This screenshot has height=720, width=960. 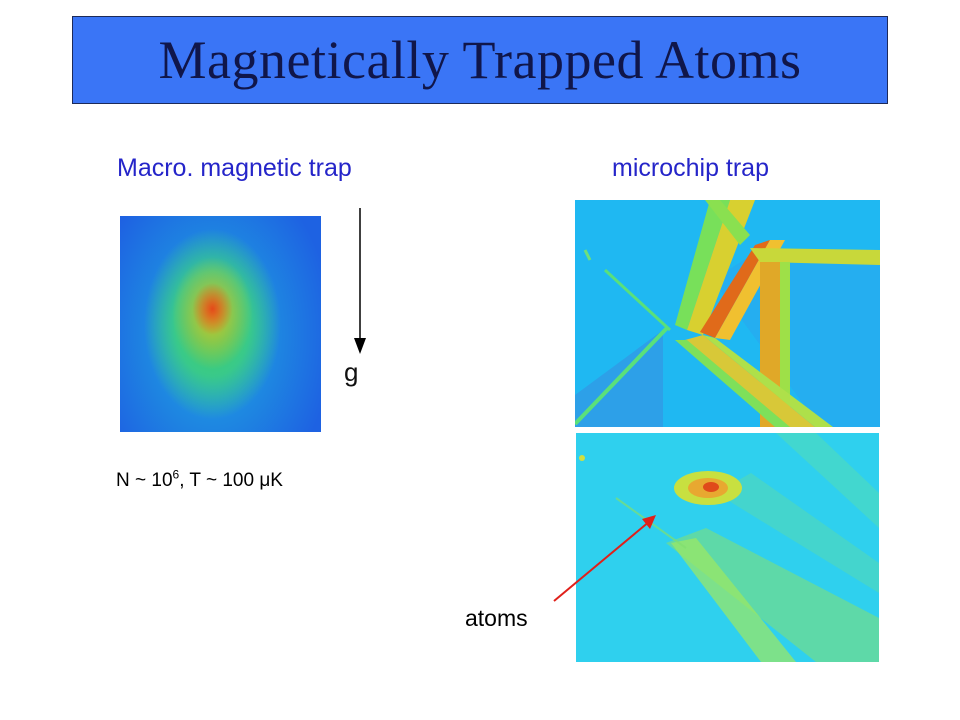 I want to click on title-banner: Magnetically Trapped Atoms, so click(x=480, y=60).